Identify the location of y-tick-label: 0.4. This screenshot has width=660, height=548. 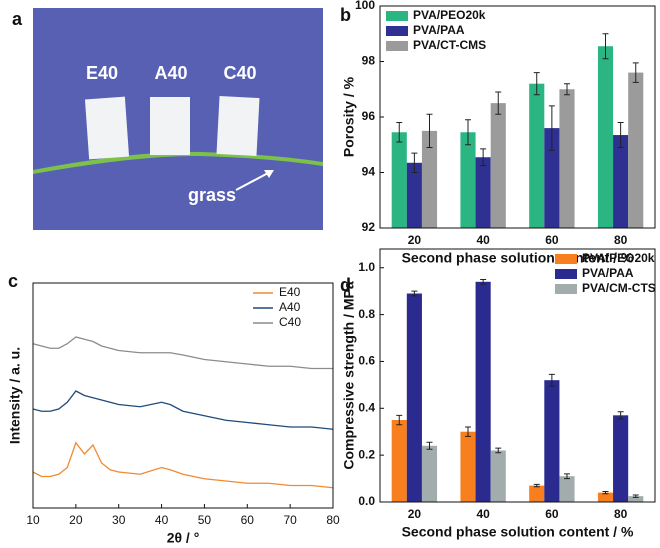
(366, 407).